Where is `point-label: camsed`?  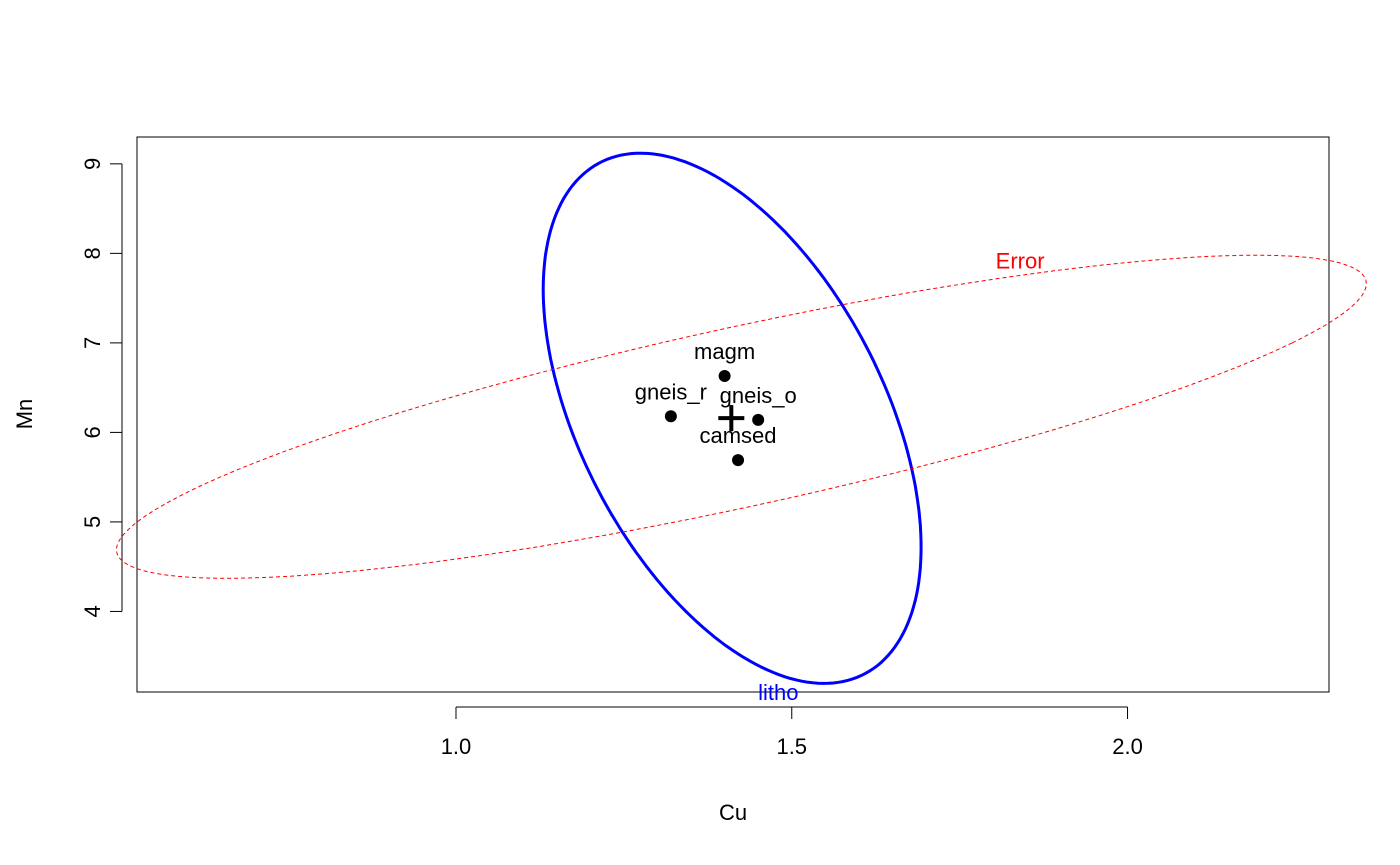
point-label: camsed is located at coordinates (738, 435).